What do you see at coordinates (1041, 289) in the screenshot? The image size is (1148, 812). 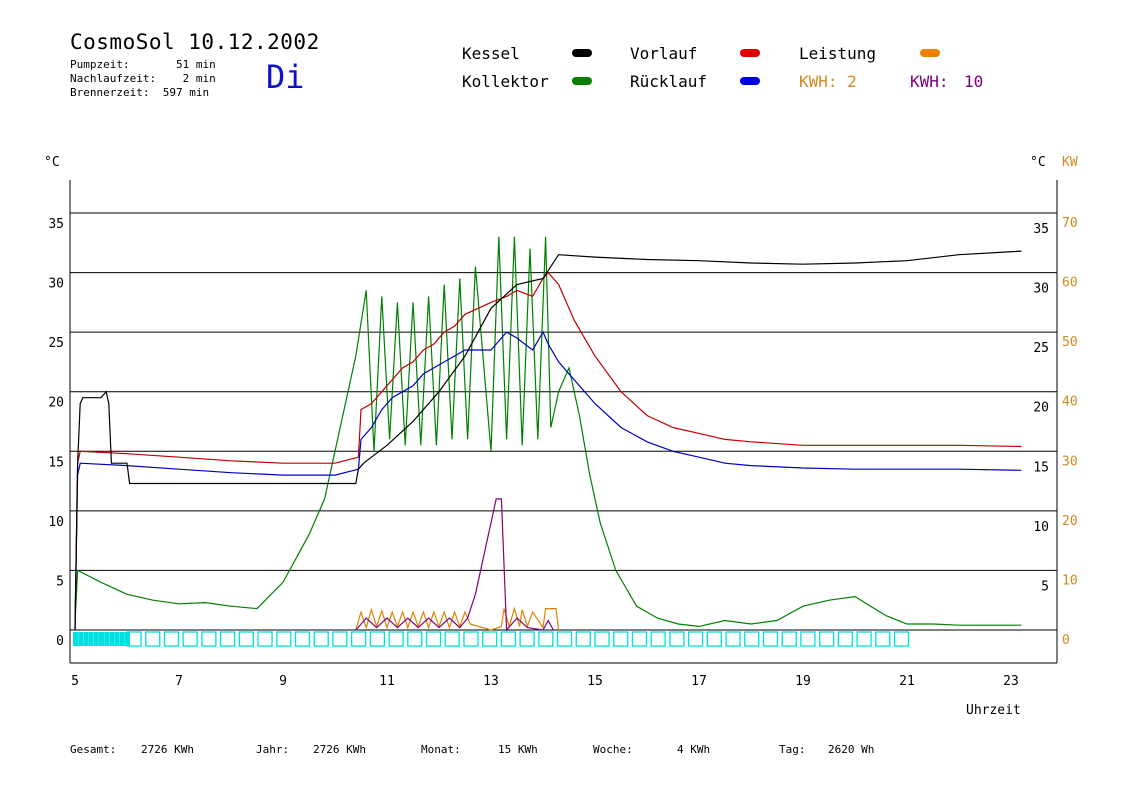 I see `y-tick-label-right-temp: 30` at bounding box center [1041, 289].